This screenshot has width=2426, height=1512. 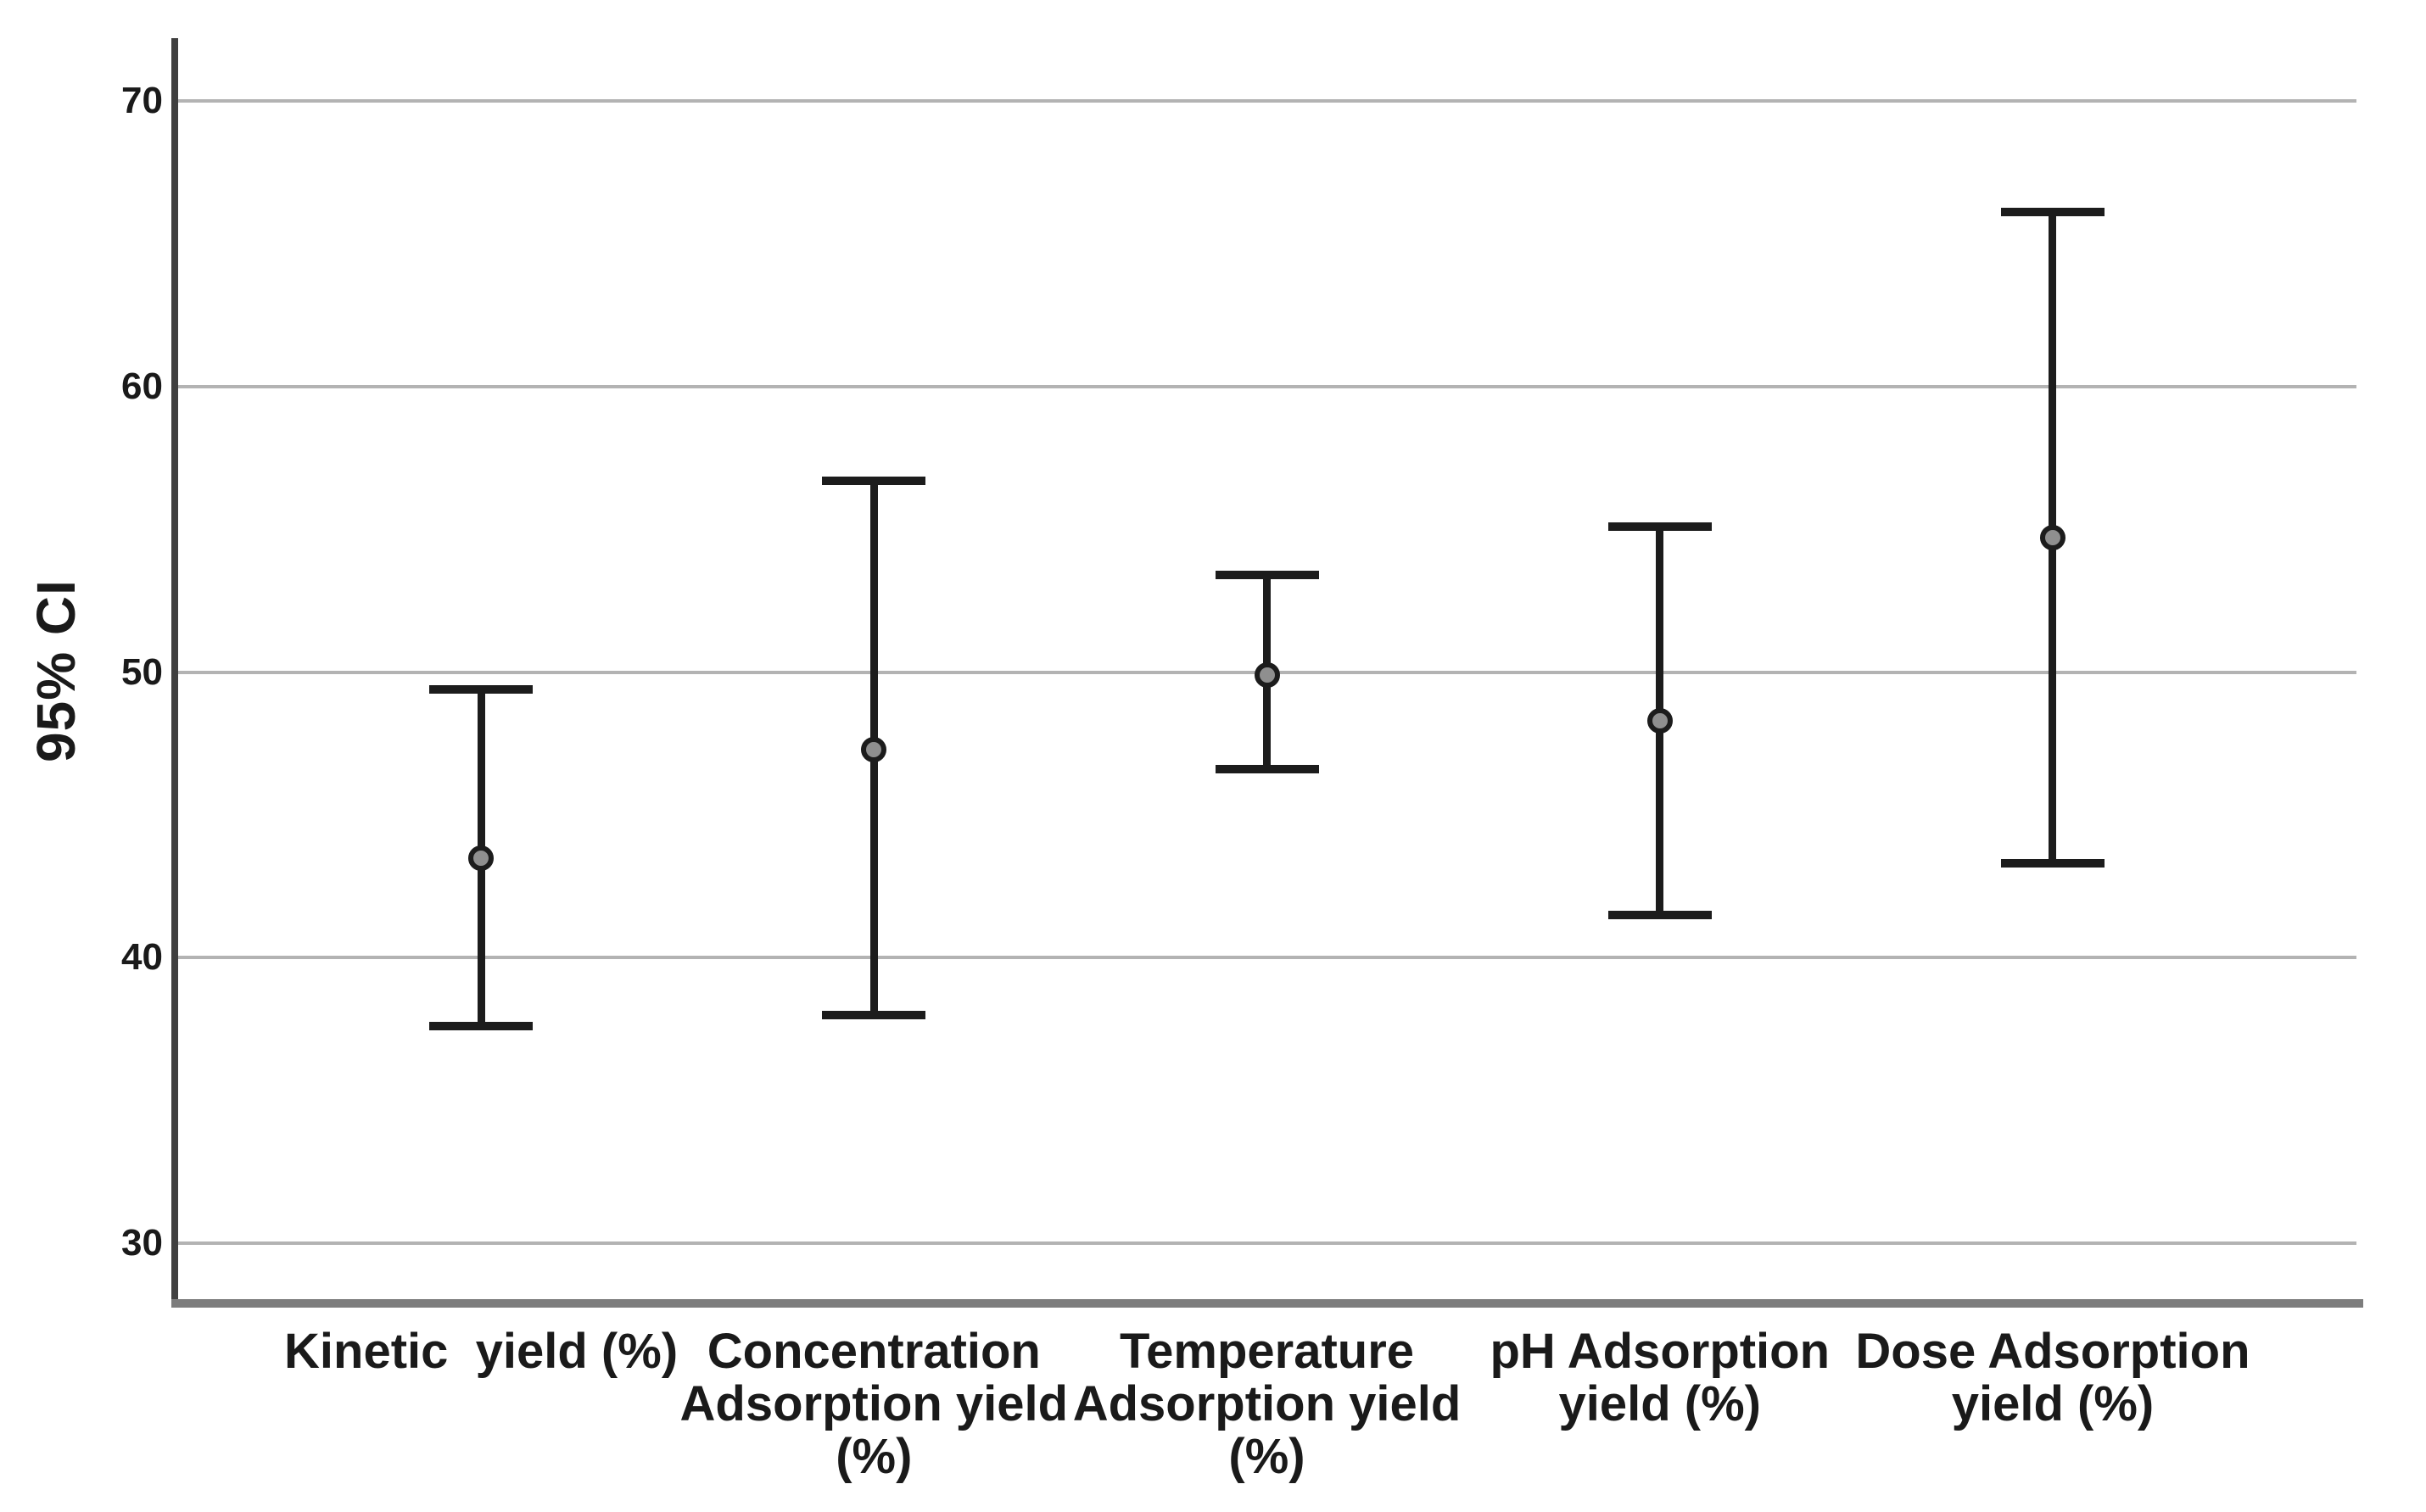 I want to click on error-bar-1-cap-top, so click(x=874, y=481).